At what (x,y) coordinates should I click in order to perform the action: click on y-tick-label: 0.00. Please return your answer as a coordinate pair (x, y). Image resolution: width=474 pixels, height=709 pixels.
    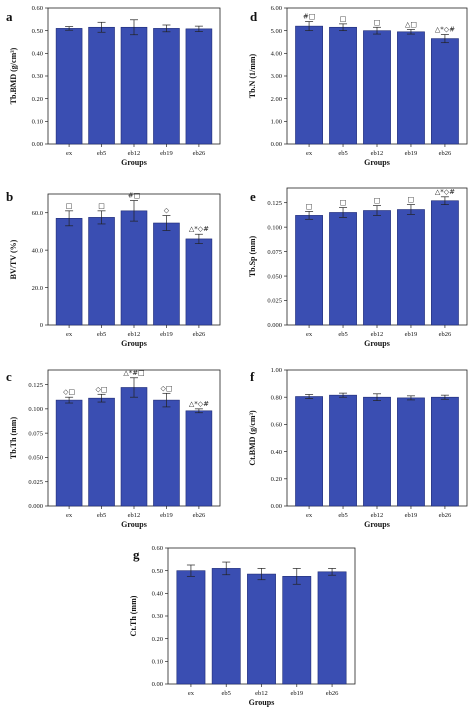
    Looking at the image, I should click on (157, 684).